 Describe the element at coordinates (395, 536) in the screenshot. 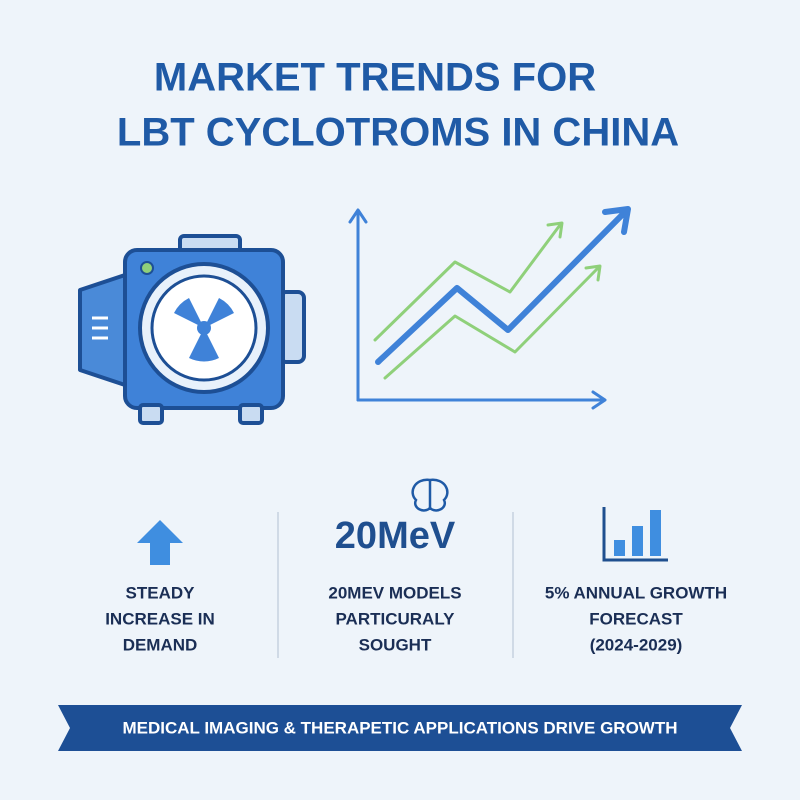

I see `stat-highlight: 20MeV` at that location.